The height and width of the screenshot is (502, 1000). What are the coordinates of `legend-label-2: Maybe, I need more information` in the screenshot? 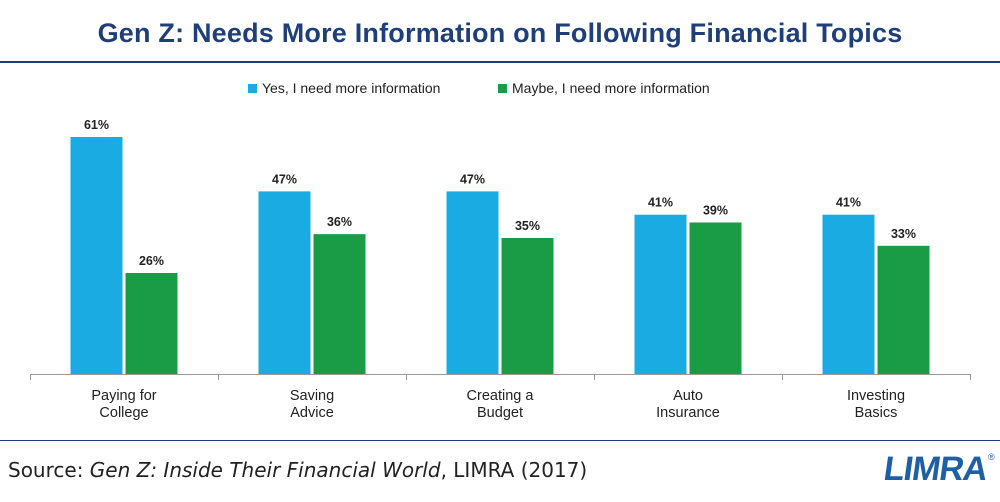 It's located at (611, 88).